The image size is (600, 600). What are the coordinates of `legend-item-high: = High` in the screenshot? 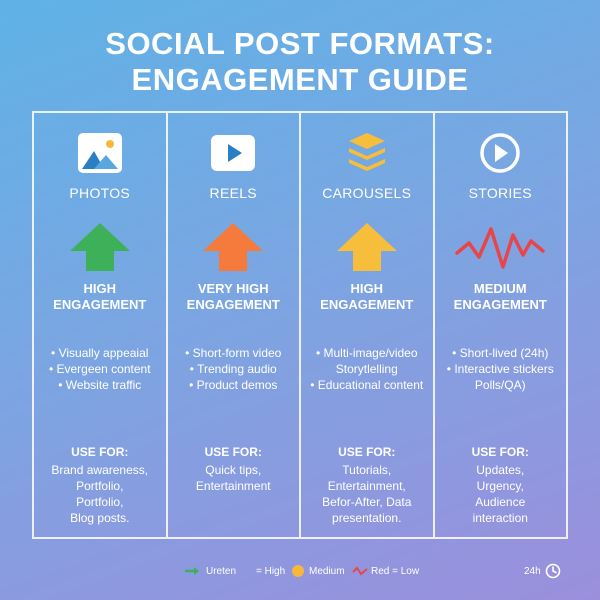 It's located at (270, 571).